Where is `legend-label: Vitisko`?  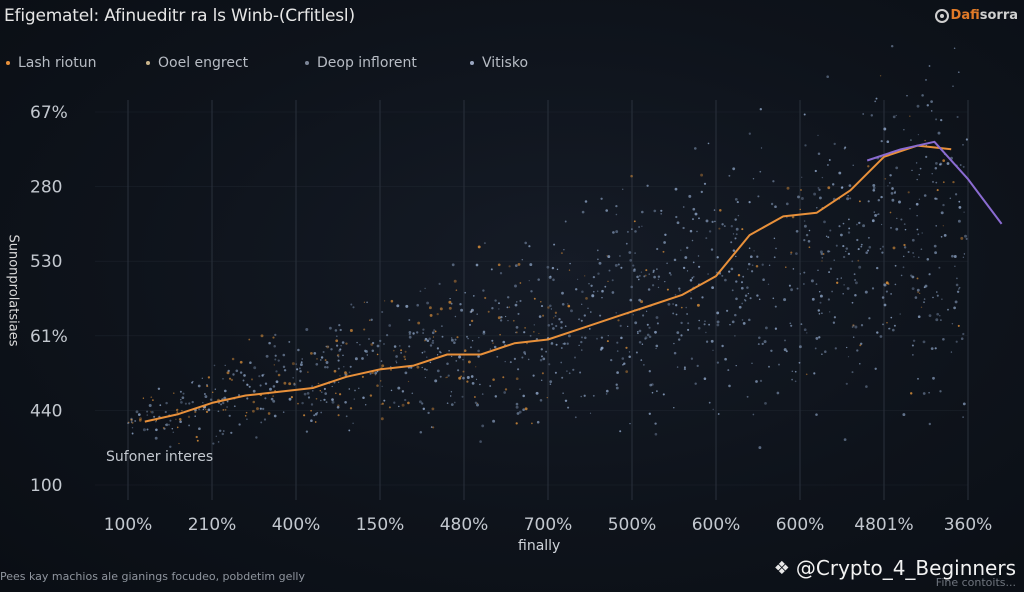
legend-label: Vitisko is located at coordinates (505, 63).